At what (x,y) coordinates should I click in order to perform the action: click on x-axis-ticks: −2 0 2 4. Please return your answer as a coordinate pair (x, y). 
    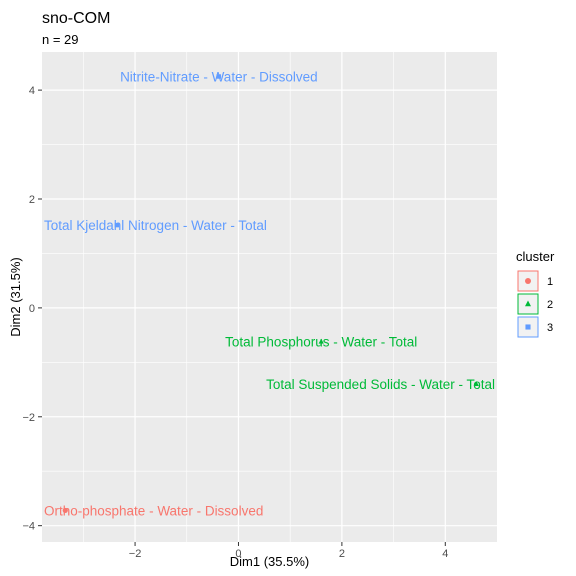
    Looking at the image, I should click on (288, 551).